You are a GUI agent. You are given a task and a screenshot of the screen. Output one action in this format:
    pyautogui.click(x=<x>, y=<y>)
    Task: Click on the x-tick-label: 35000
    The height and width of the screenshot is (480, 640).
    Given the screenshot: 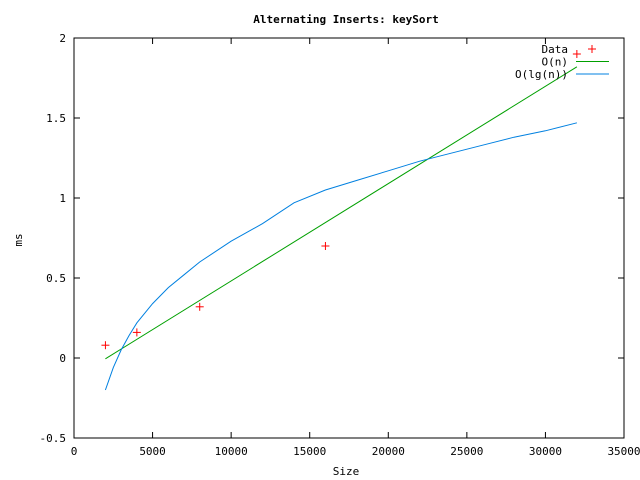 What is the action you would take?
    pyautogui.click(x=623, y=451)
    